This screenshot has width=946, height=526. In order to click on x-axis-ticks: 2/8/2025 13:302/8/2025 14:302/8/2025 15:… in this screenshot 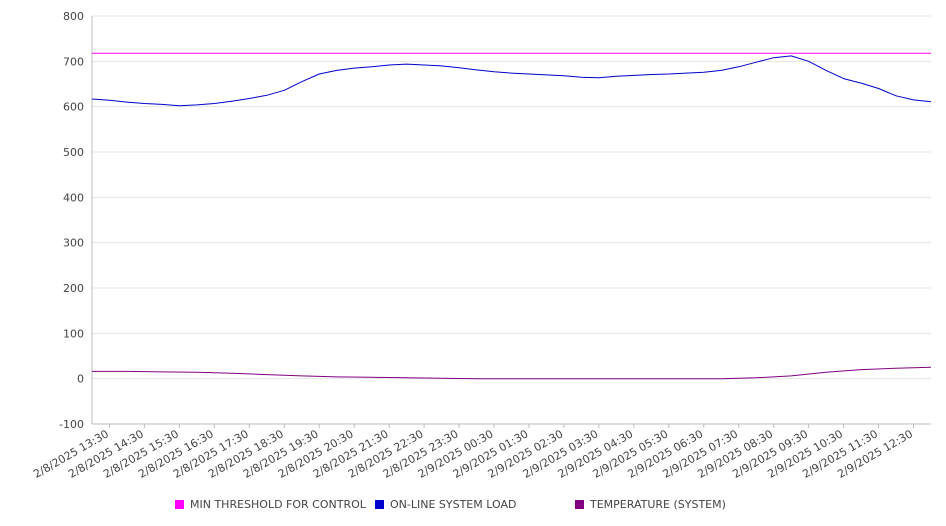, I will do `click(473, 452)`.